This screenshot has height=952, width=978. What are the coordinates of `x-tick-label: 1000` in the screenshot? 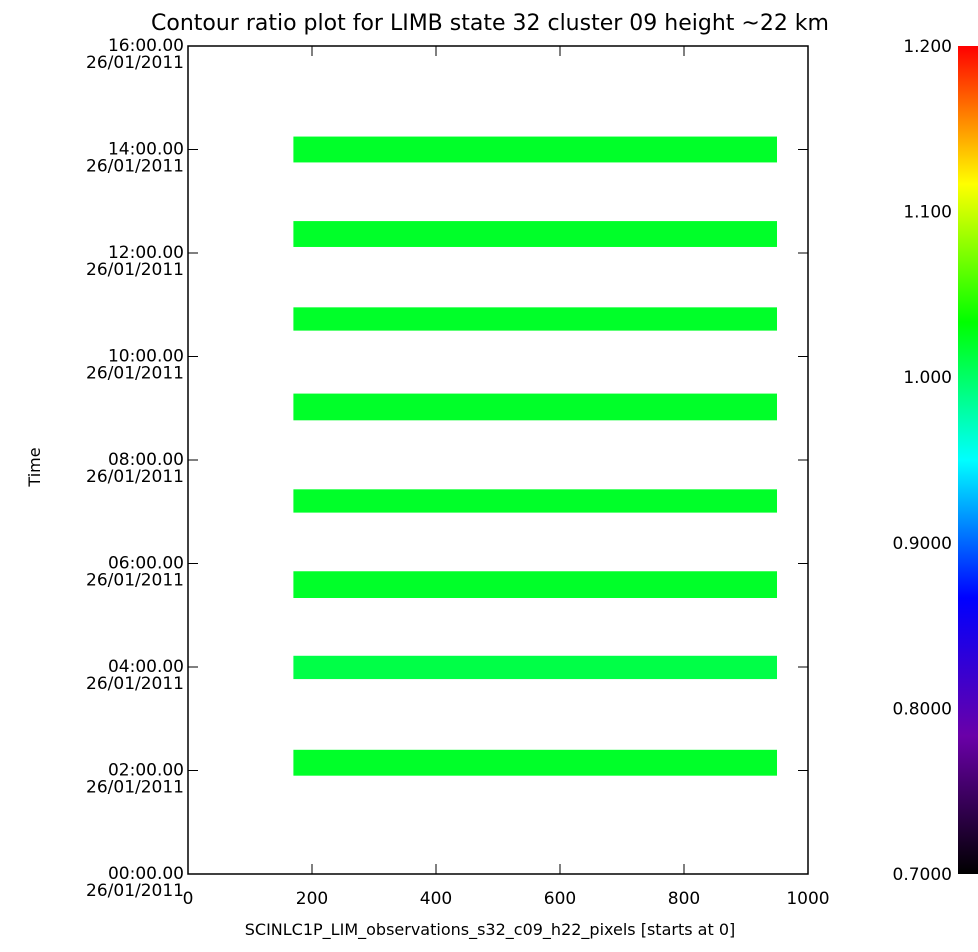 It's located at (807, 899).